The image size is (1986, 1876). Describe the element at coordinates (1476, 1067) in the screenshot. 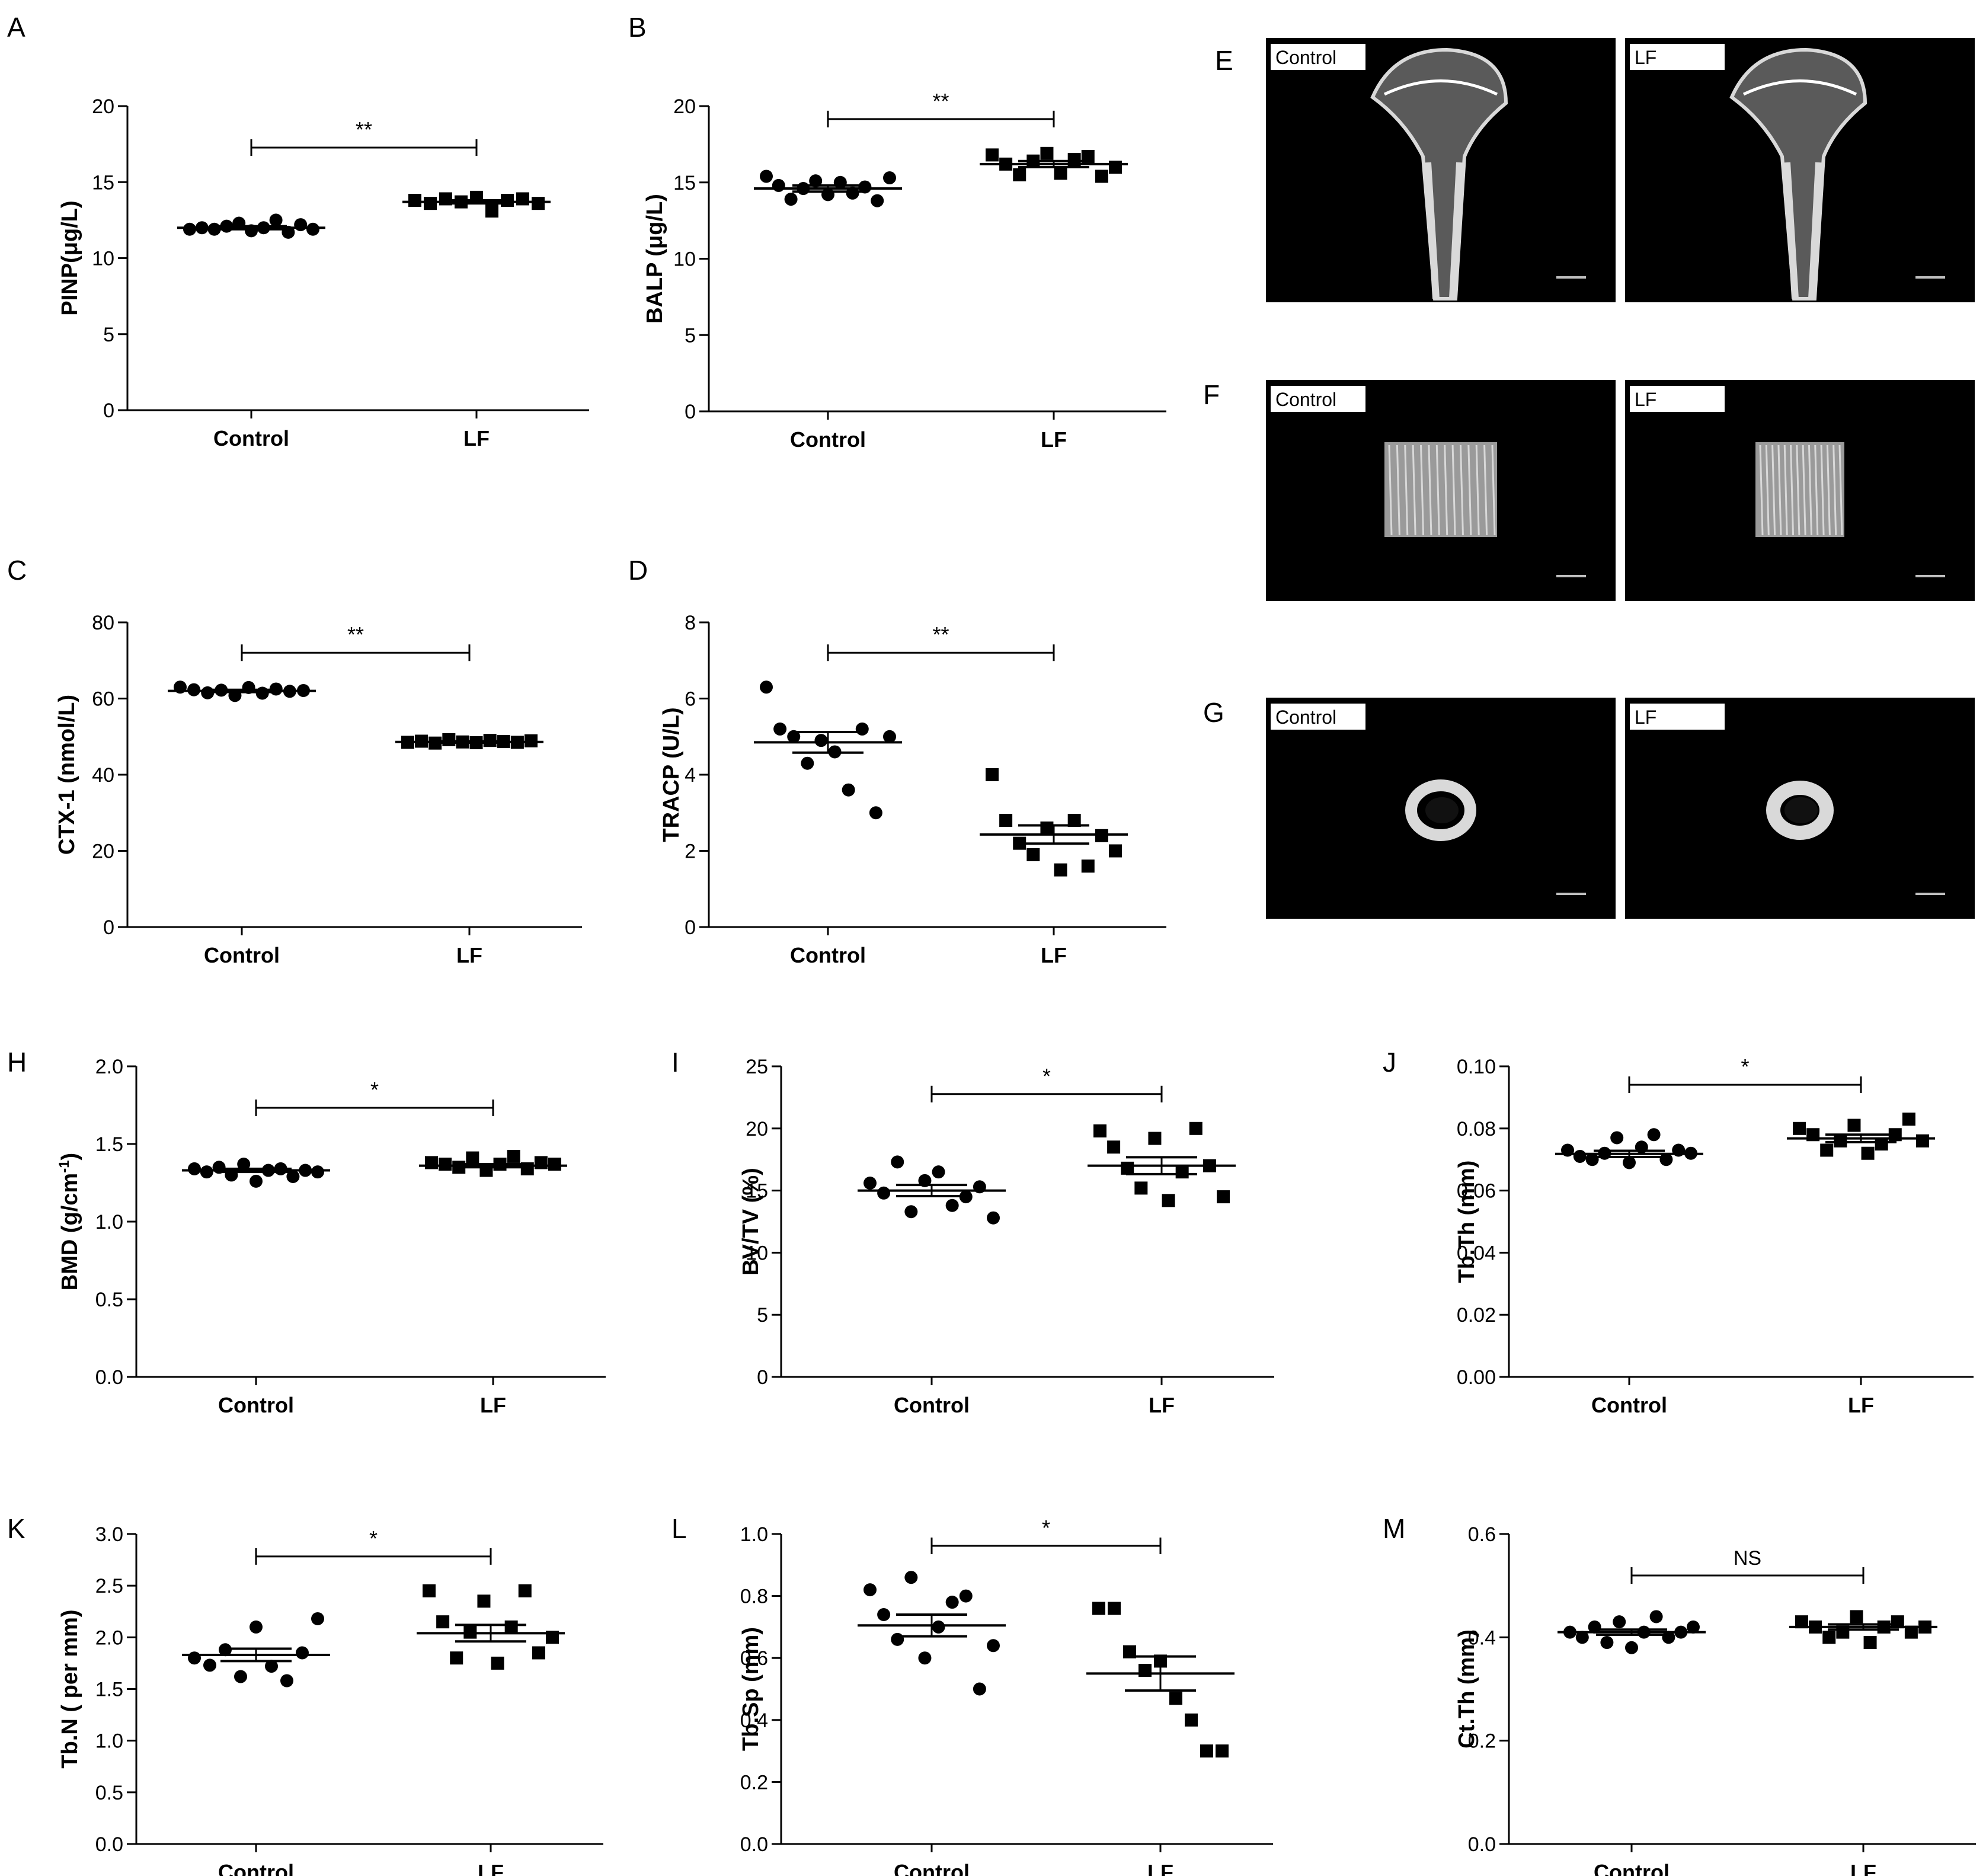

I see `y-tick-label: 0.10` at that location.